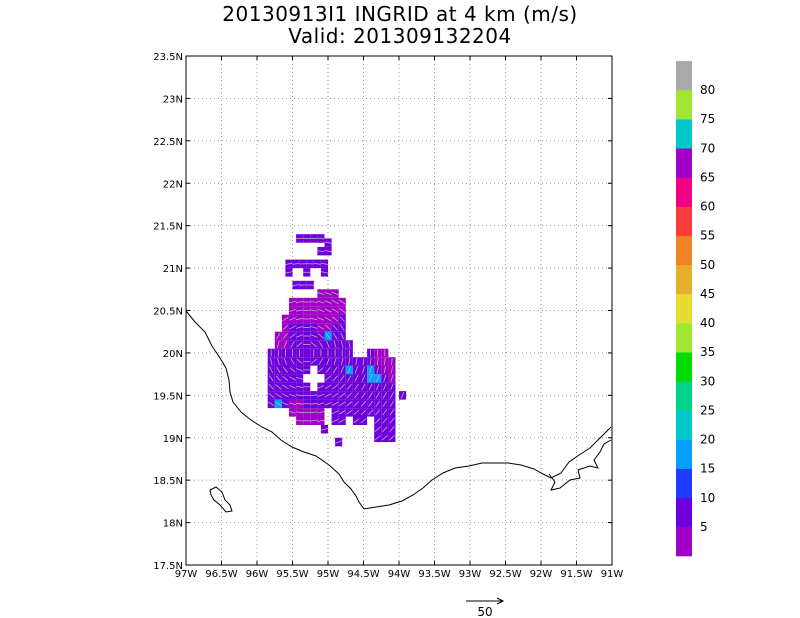 The height and width of the screenshot is (618, 800). I want to click on coastline-lake, so click(221, 499).